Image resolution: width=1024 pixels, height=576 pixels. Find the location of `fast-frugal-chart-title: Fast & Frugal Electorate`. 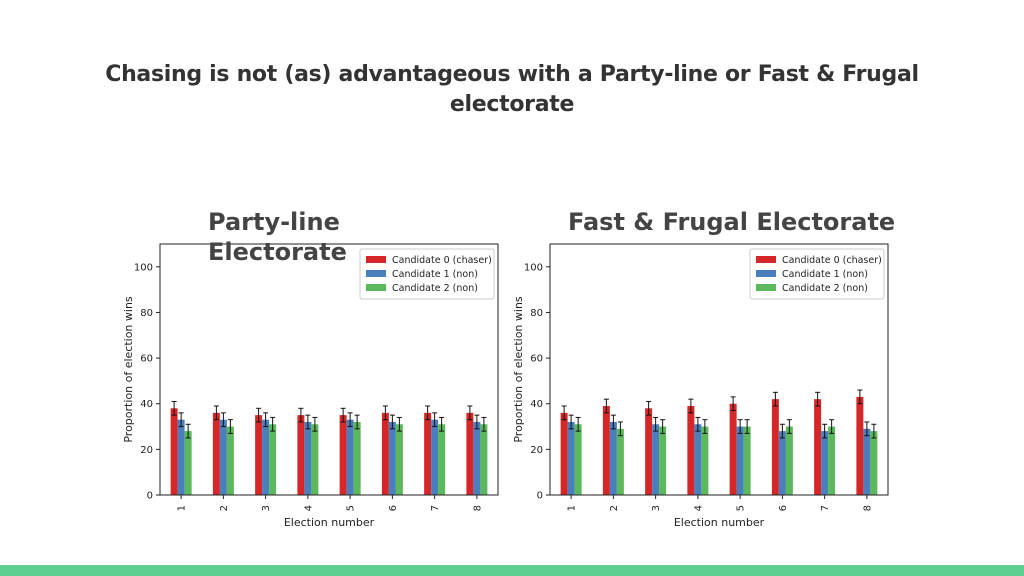

fast-frugal-chart-title: Fast & Frugal Electorate is located at coordinates (732, 222).